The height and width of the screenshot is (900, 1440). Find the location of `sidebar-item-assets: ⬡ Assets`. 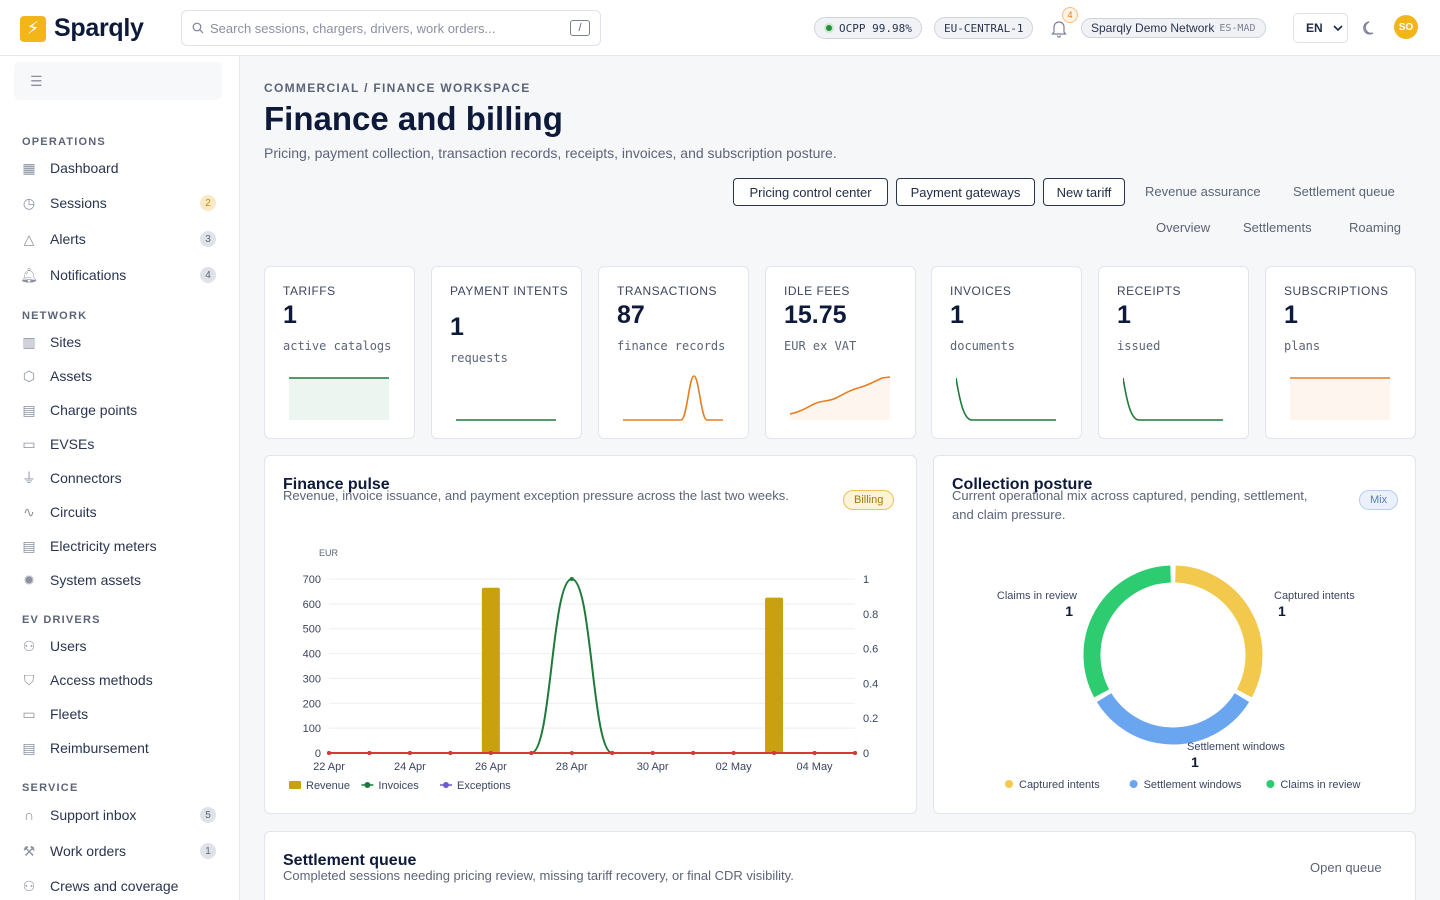

sidebar-item-assets: ⬡ Assets is located at coordinates (120, 376).